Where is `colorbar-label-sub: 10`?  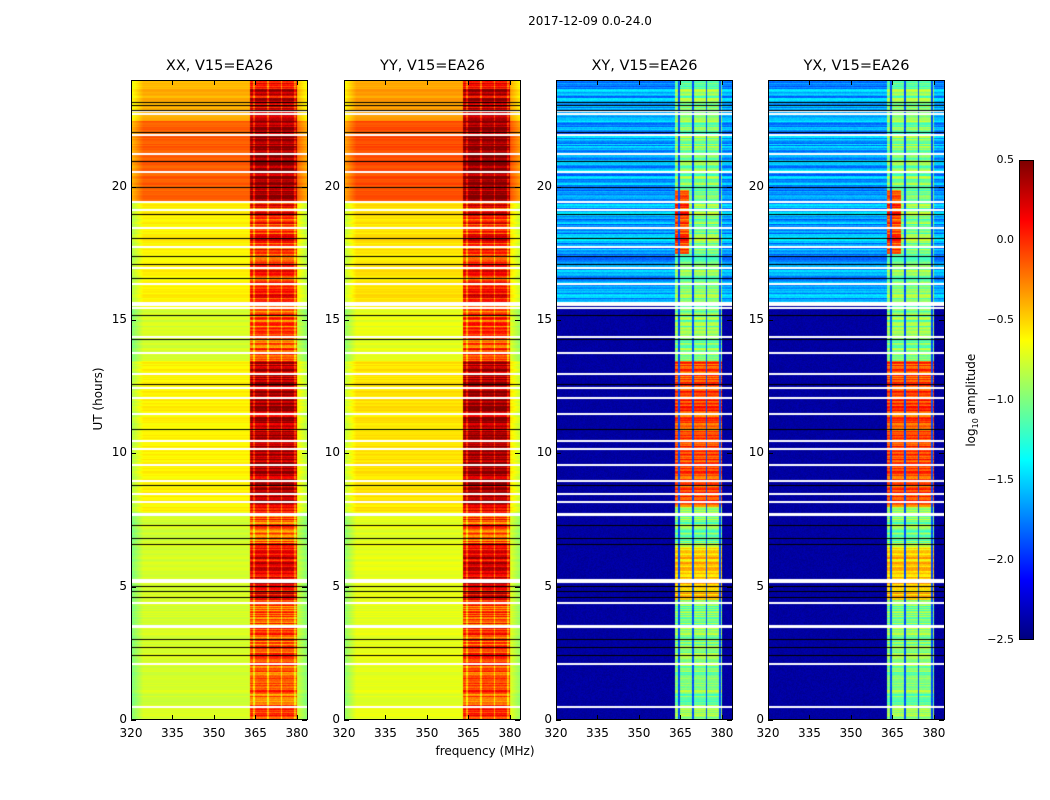
colorbar-label-sub: 10 is located at coordinates (976, 423).